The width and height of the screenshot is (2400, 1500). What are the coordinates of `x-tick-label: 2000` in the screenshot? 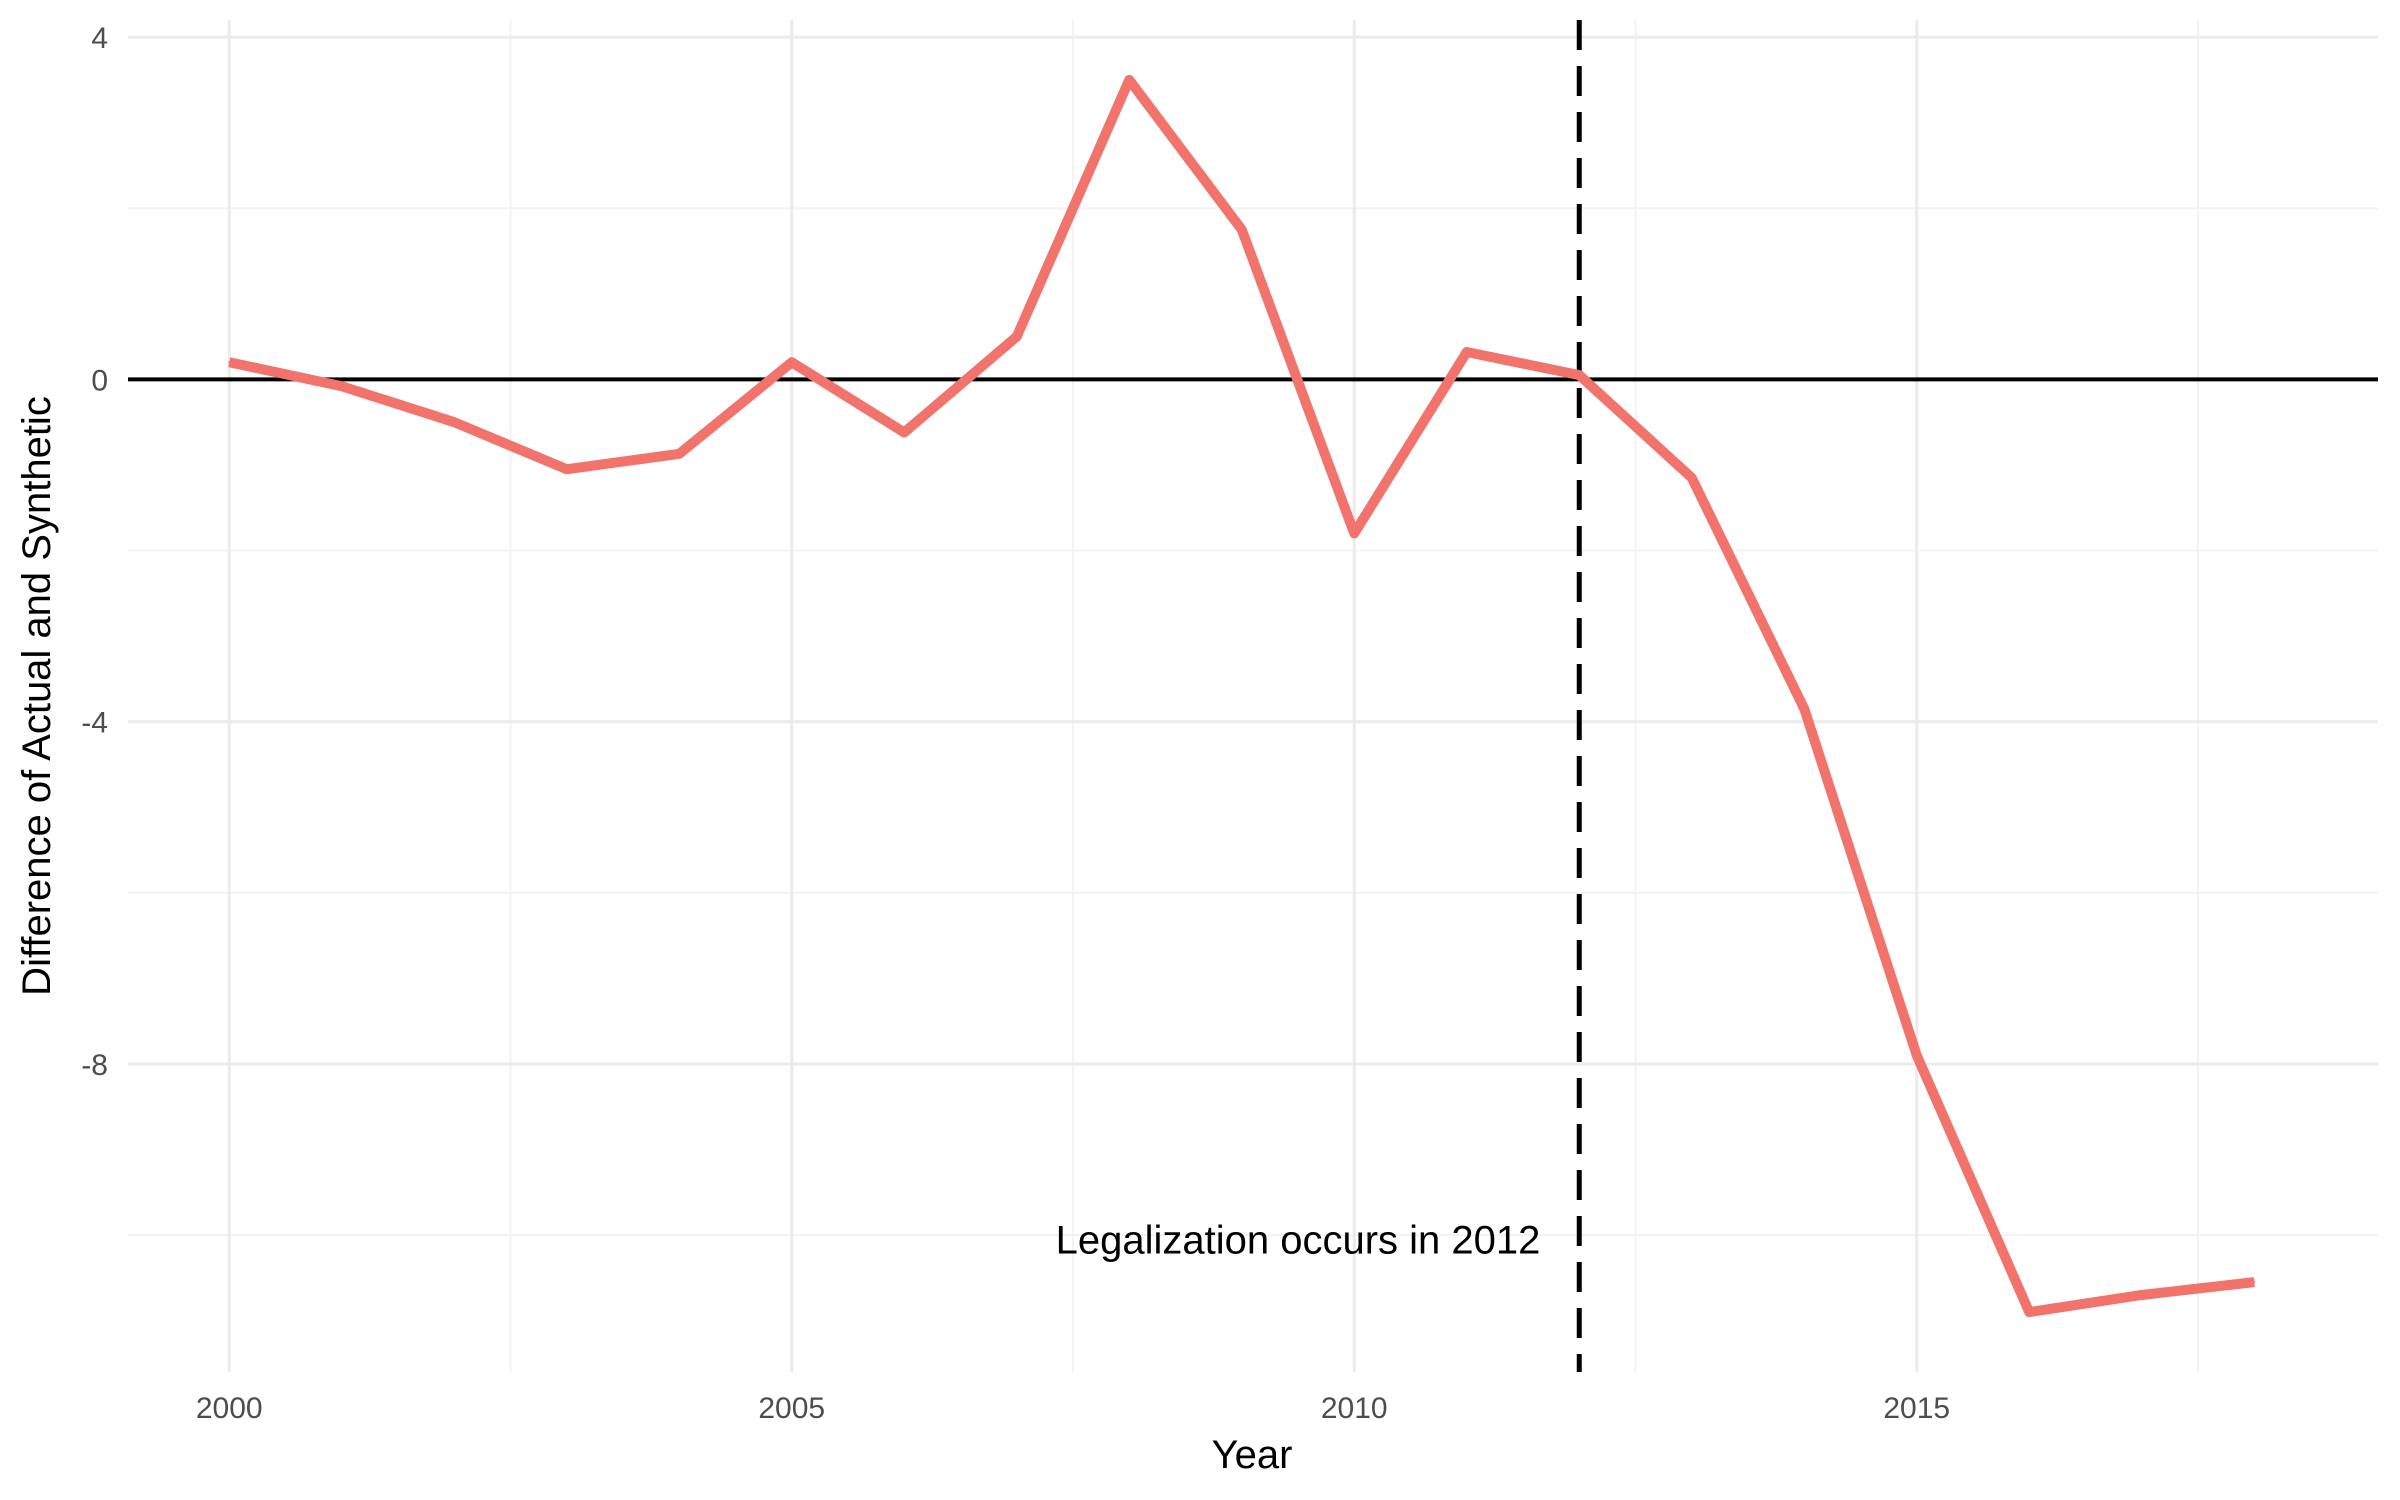 It's located at (229, 1408).